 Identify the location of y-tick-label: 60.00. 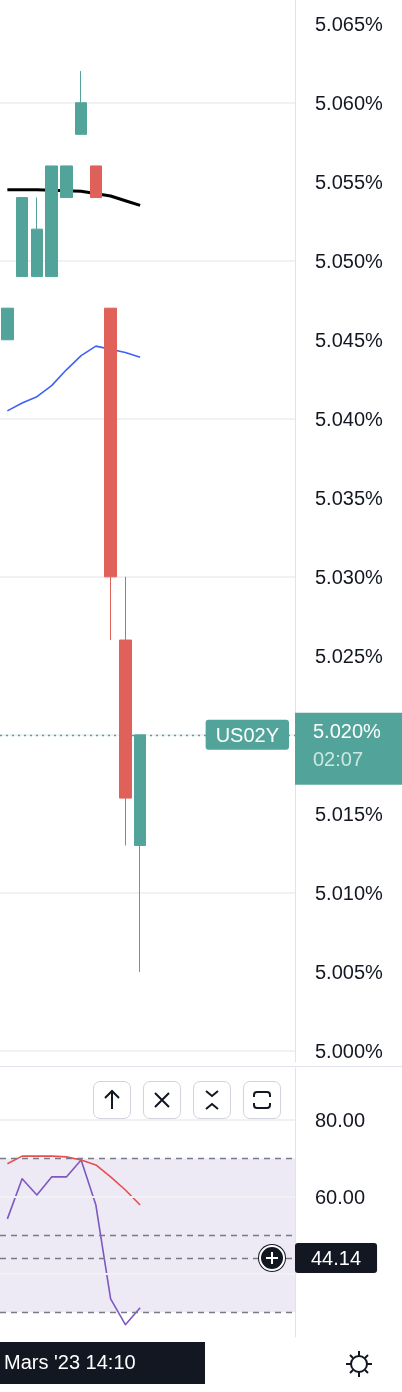
(340, 1196).